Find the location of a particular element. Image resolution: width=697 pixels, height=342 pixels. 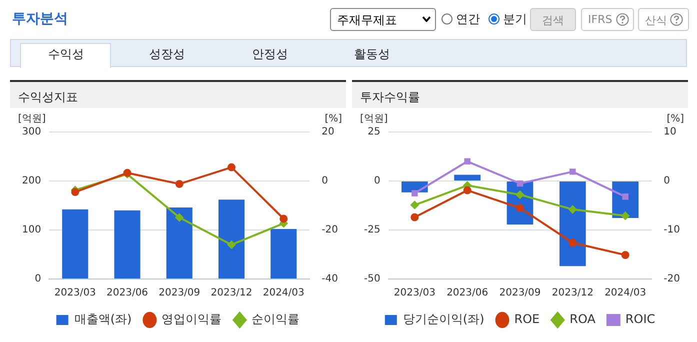

y-tick-label: 200 is located at coordinates (32, 181).